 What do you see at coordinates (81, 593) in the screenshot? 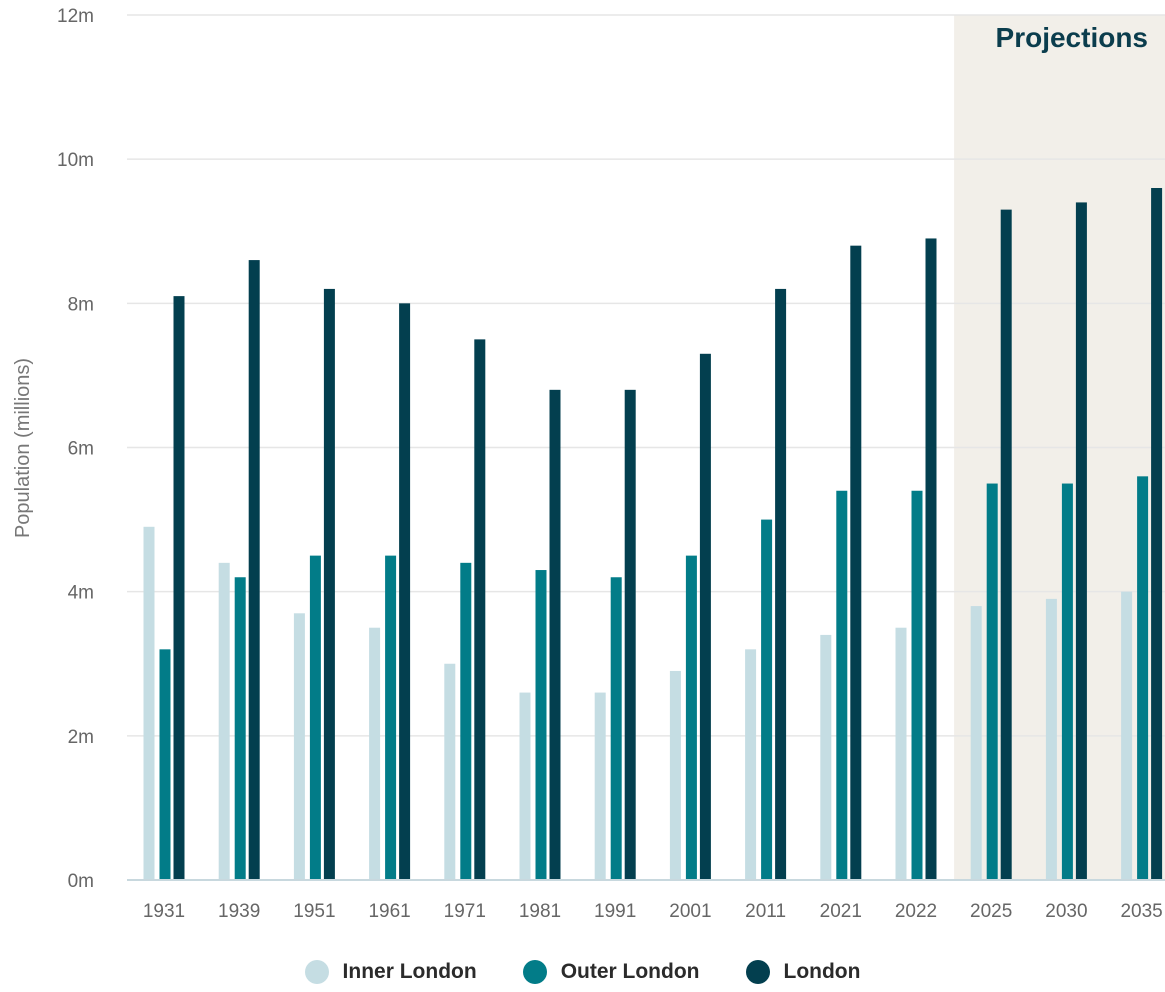
I see `y-tick-label: 4m` at bounding box center [81, 593].